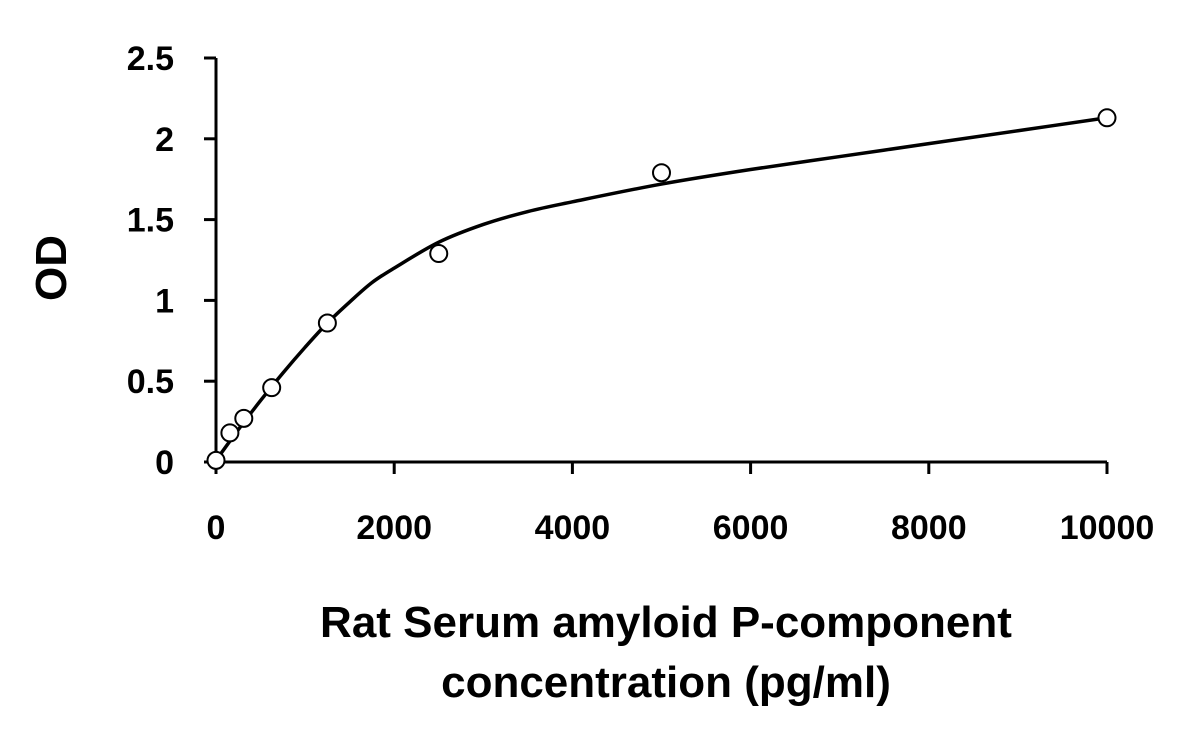  Describe the element at coordinates (150, 221) in the screenshot. I see `y-tick-label: 1.5` at that location.